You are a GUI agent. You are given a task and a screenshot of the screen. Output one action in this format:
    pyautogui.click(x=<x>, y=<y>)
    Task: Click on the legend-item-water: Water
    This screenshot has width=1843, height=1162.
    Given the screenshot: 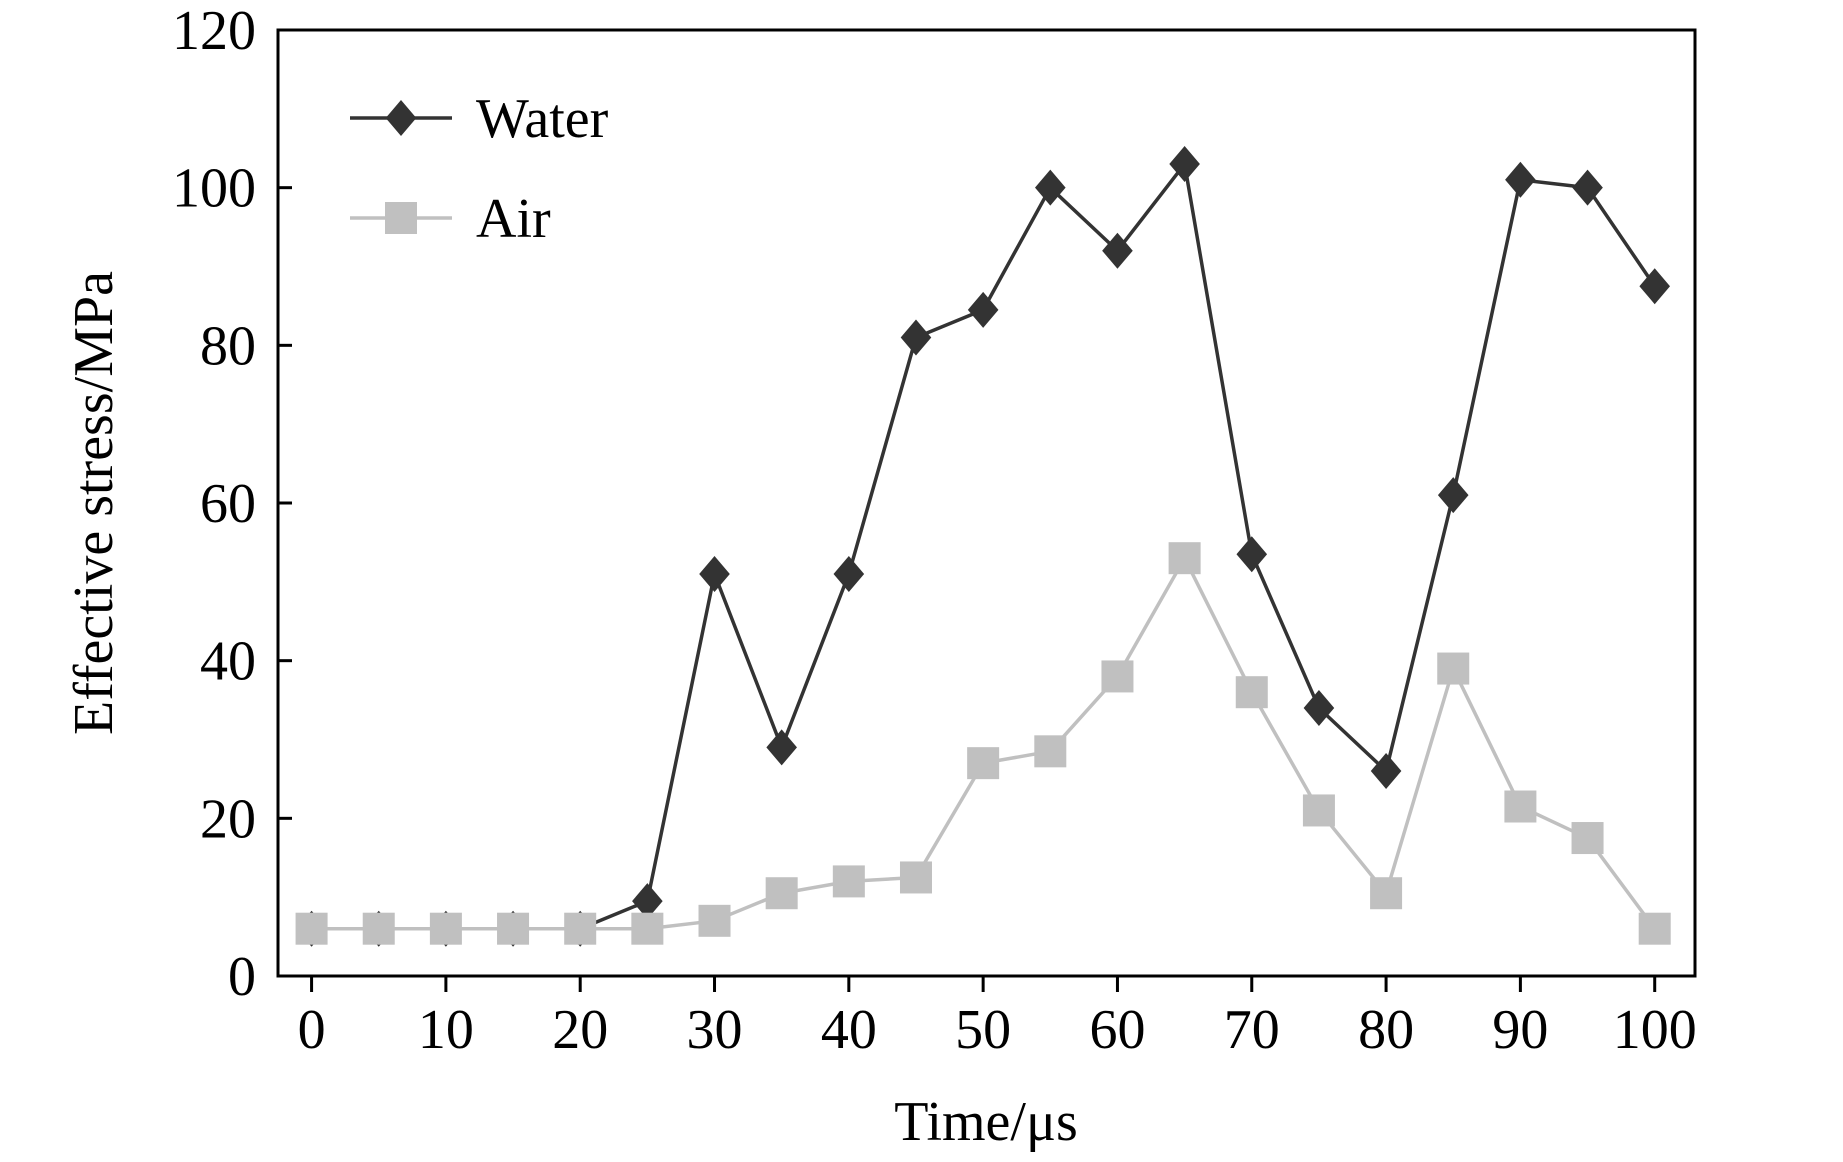 What is the action you would take?
    pyautogui.click(x=479, y=119)
    